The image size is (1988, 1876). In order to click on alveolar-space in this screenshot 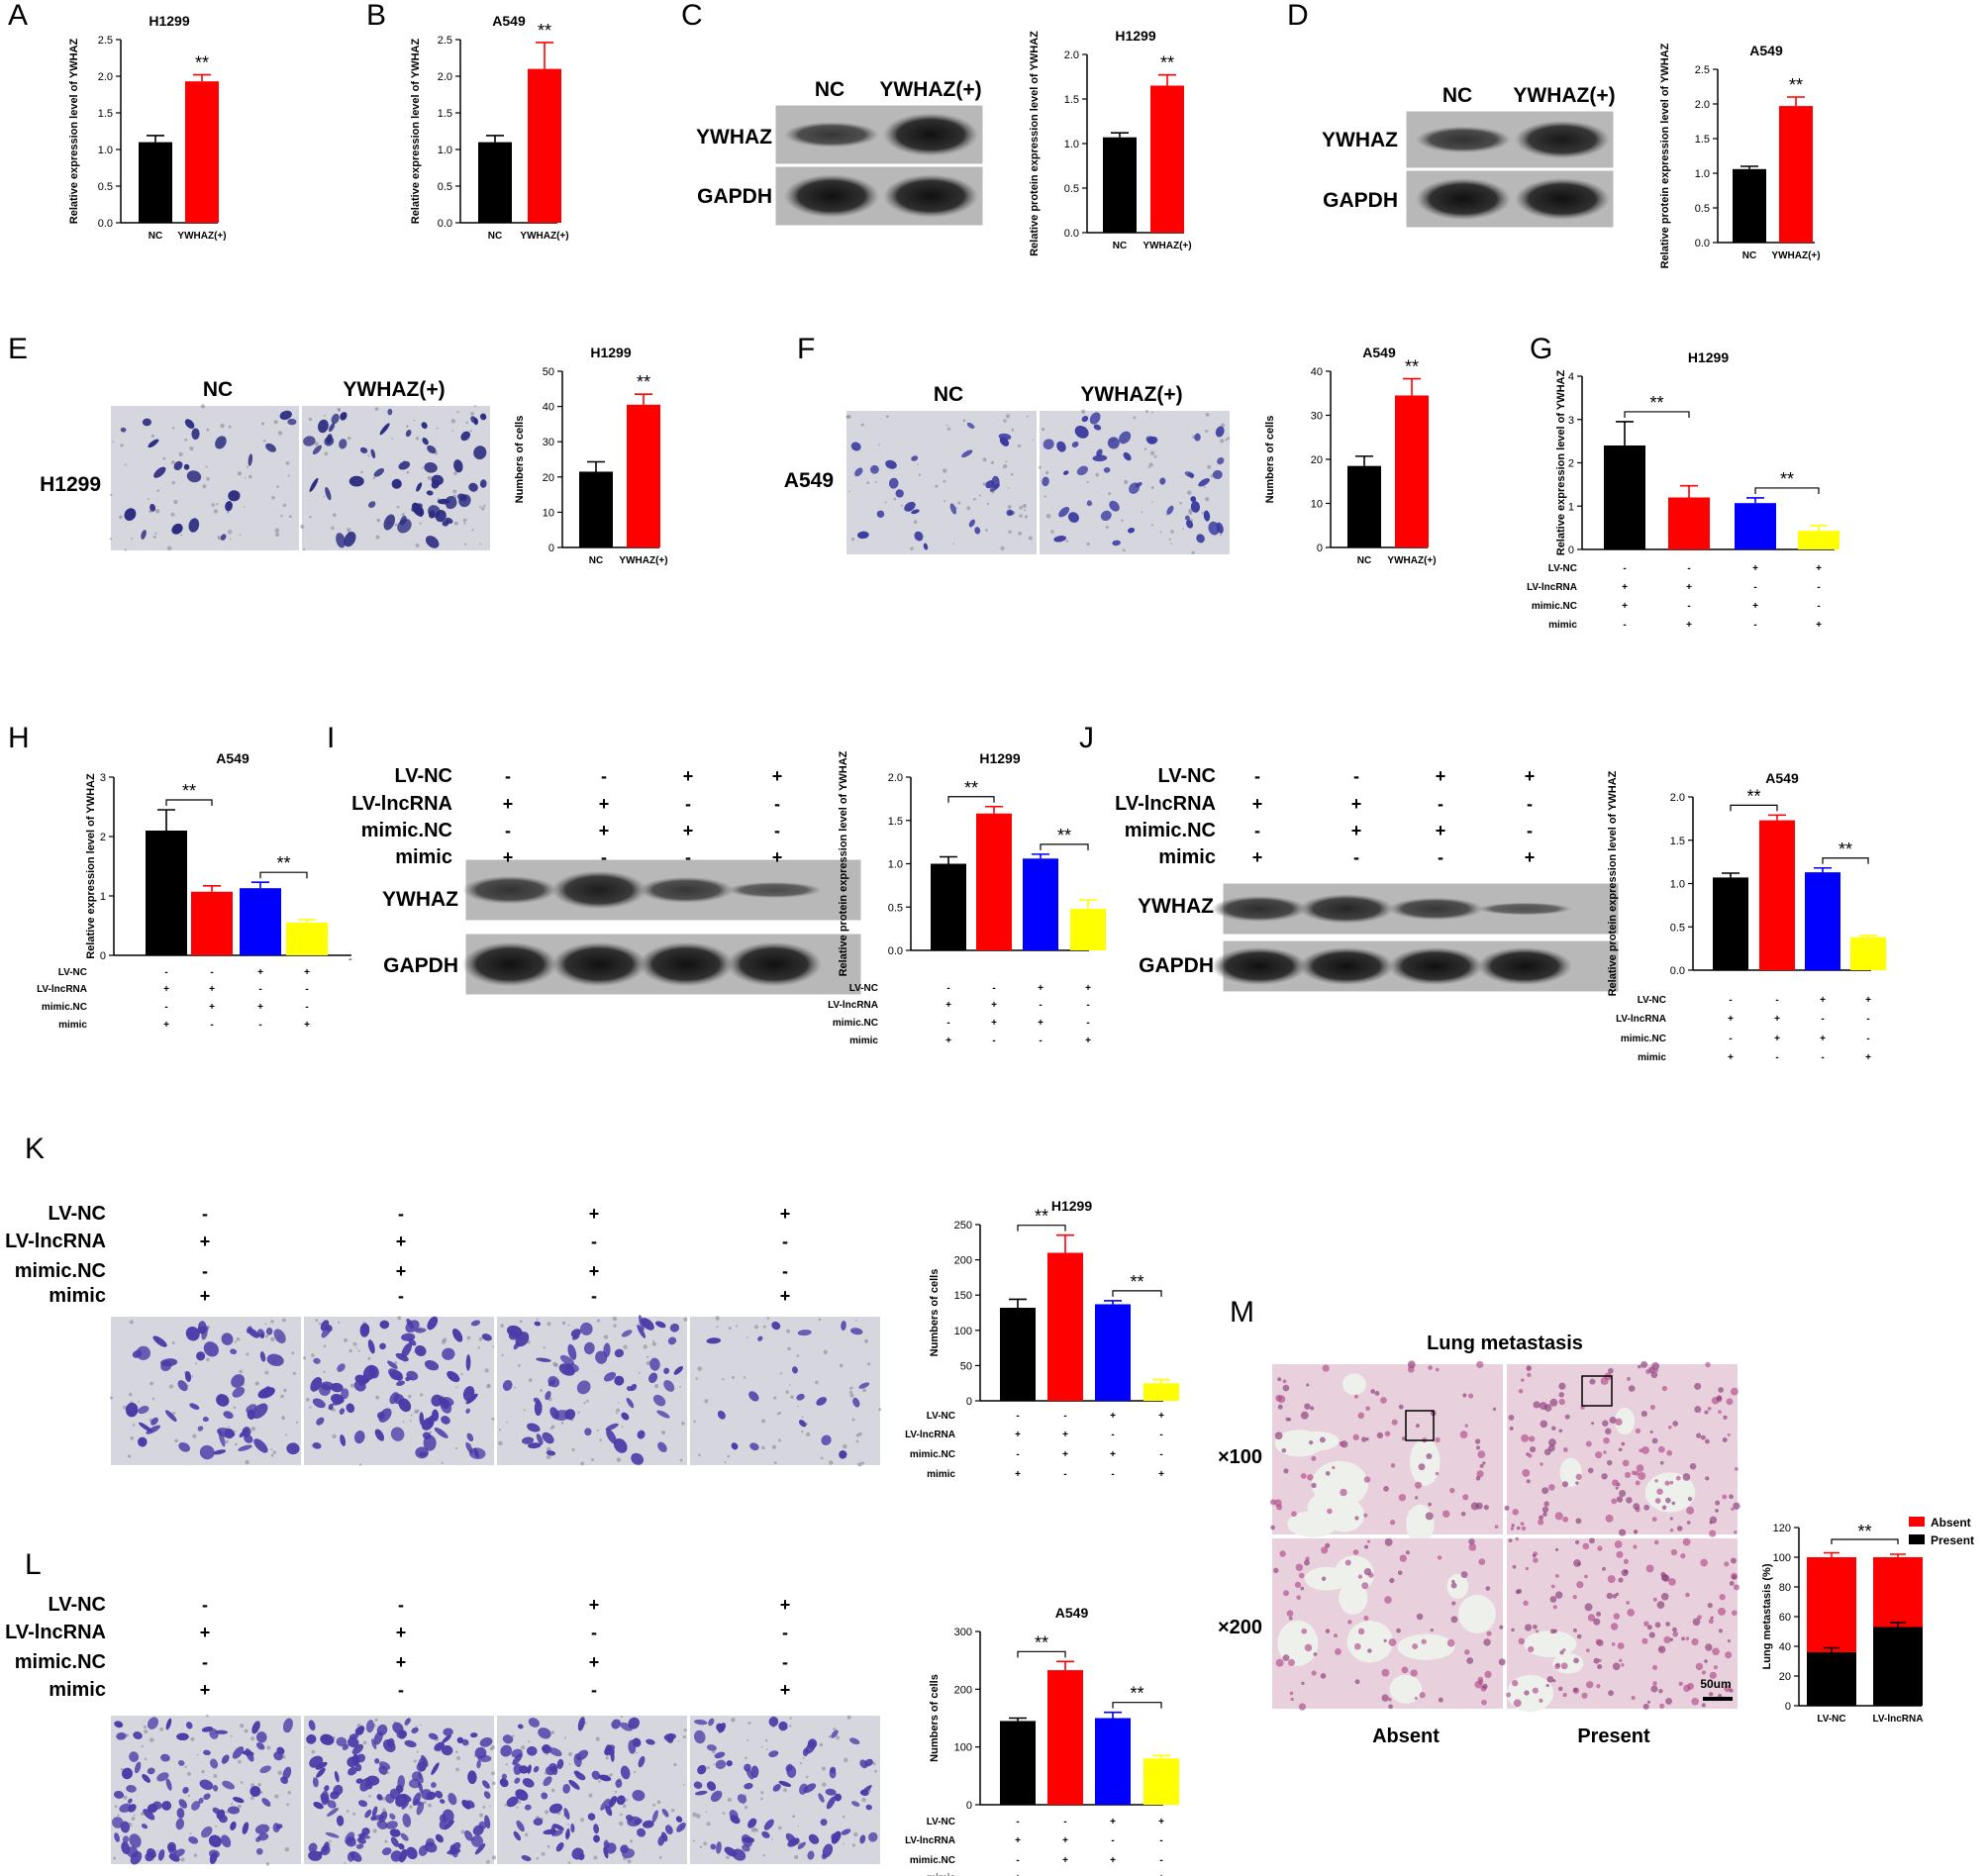, I will do `click(1476, 1613)`.